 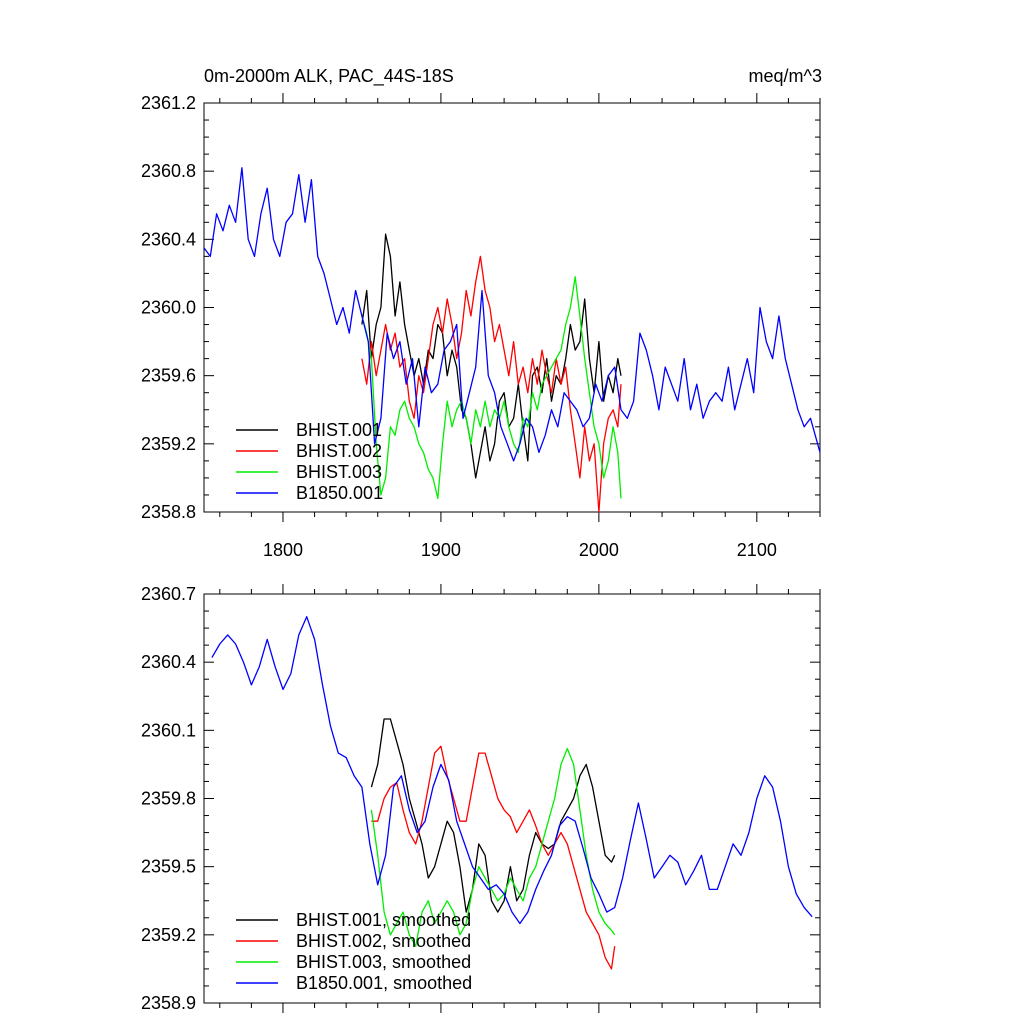 What do you see at coordinates (168, 308) in the screenshot?
I see `y-tick-label: 2360.0` at bounding box center [168, 308].